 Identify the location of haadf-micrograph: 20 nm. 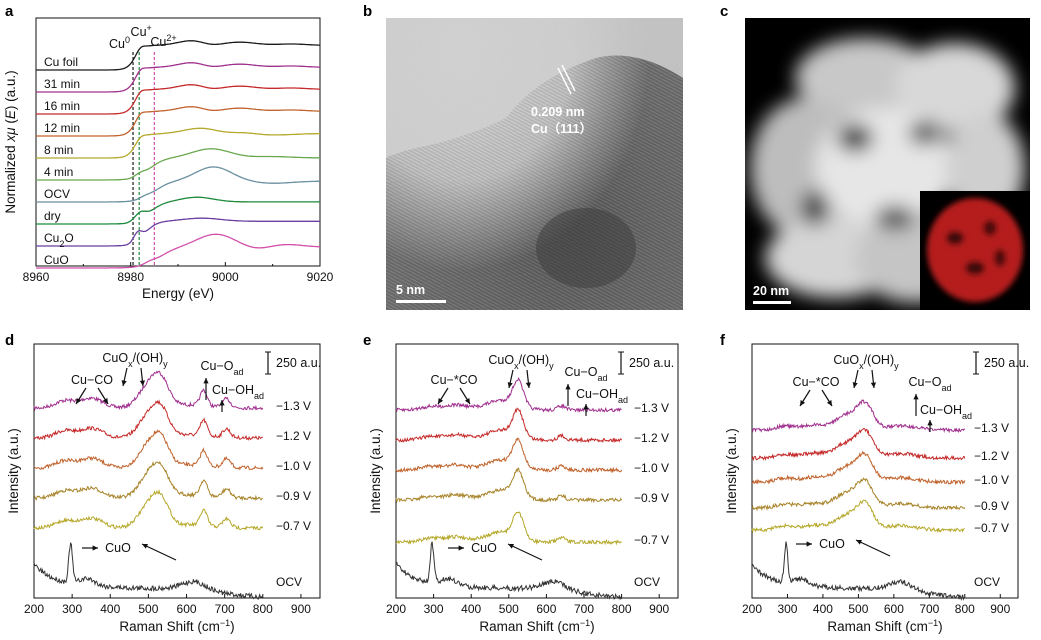
(887, 164).